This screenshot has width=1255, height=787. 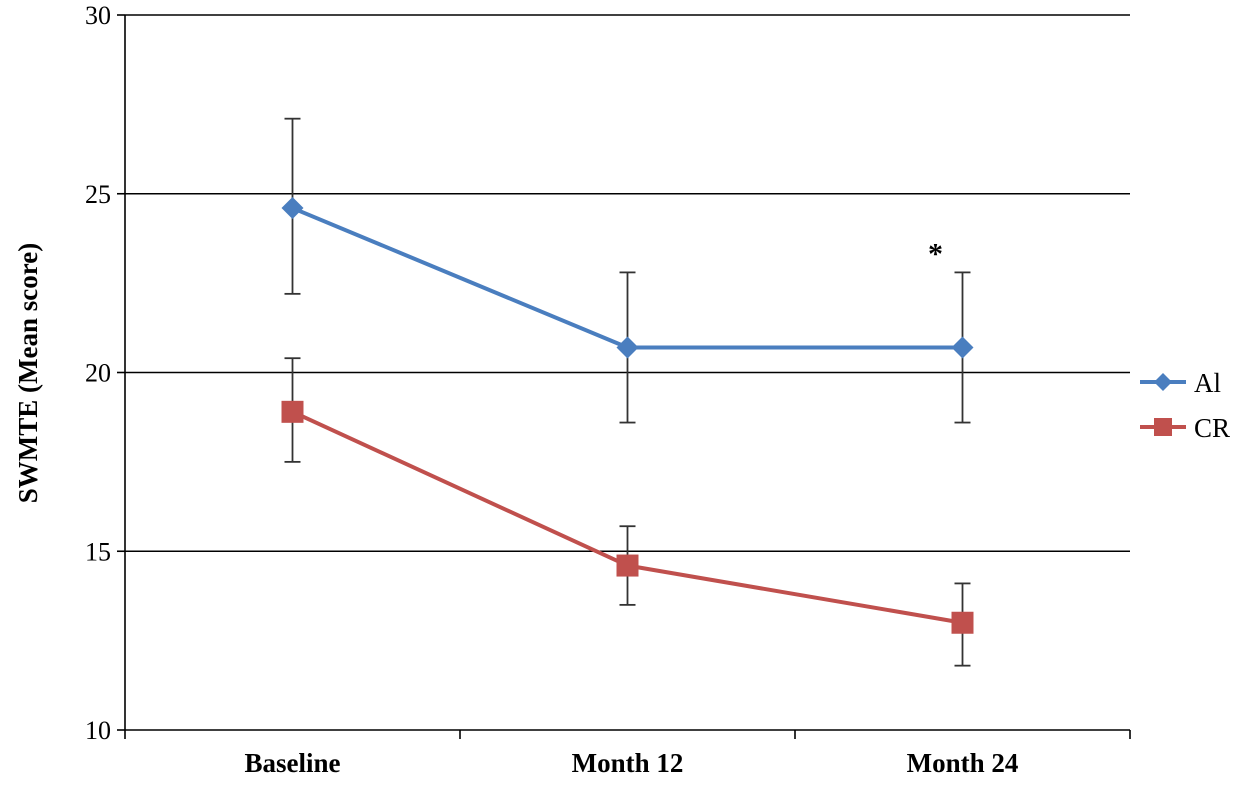 I want to click on legend-label-cr: CR, so click(x=1212, y=428).